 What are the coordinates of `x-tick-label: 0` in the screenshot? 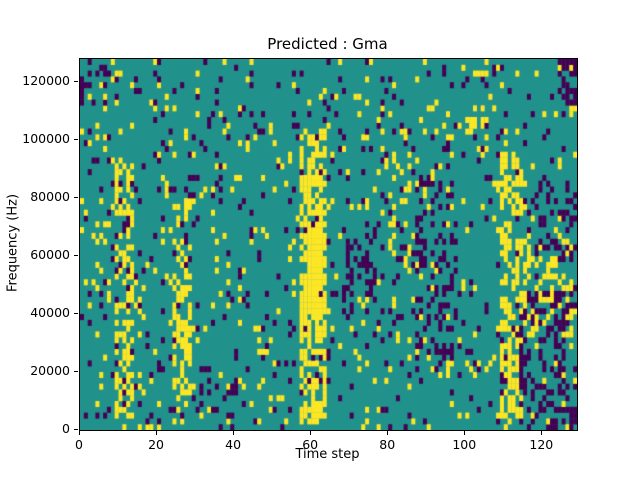 It's located at (79, 444).